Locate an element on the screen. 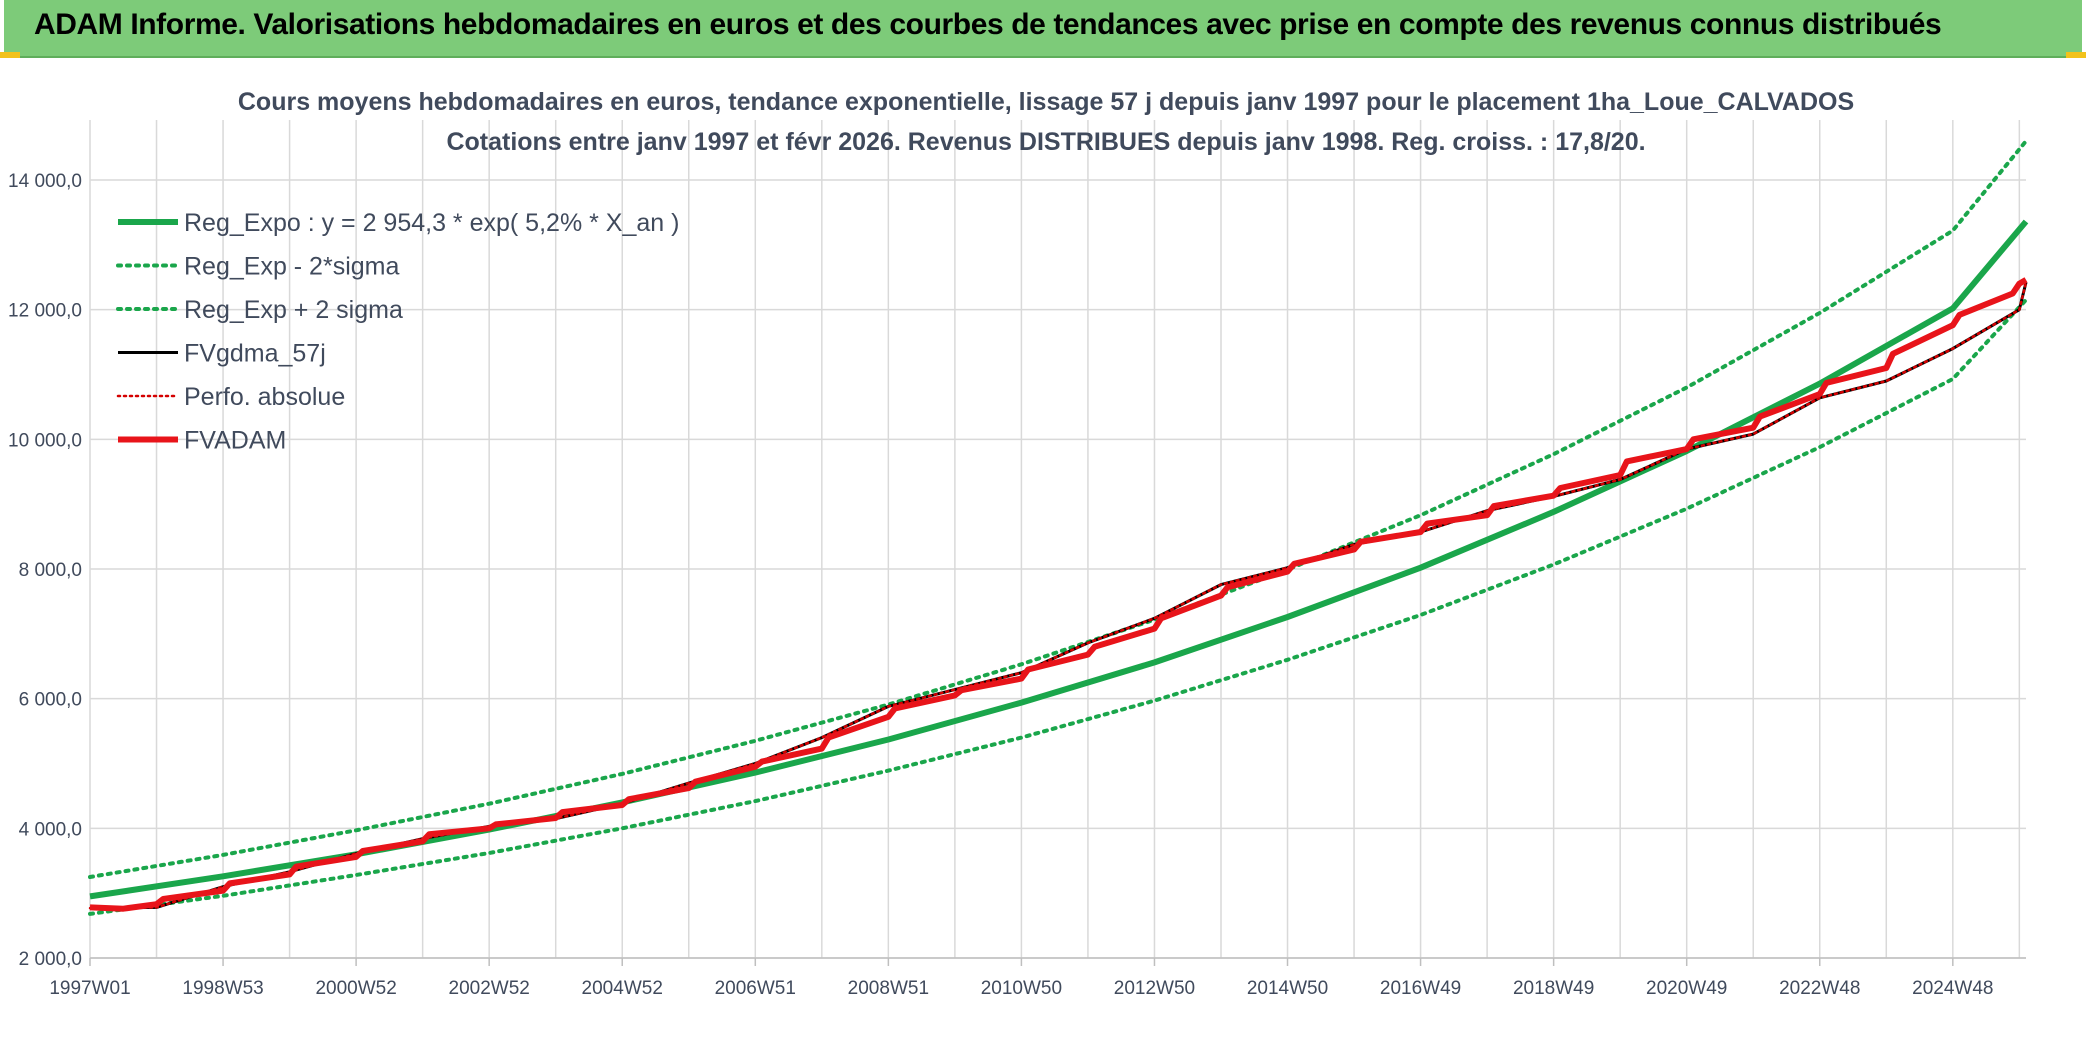  y-tick-label: 12 000,0 is located at coordinates (45, 311).